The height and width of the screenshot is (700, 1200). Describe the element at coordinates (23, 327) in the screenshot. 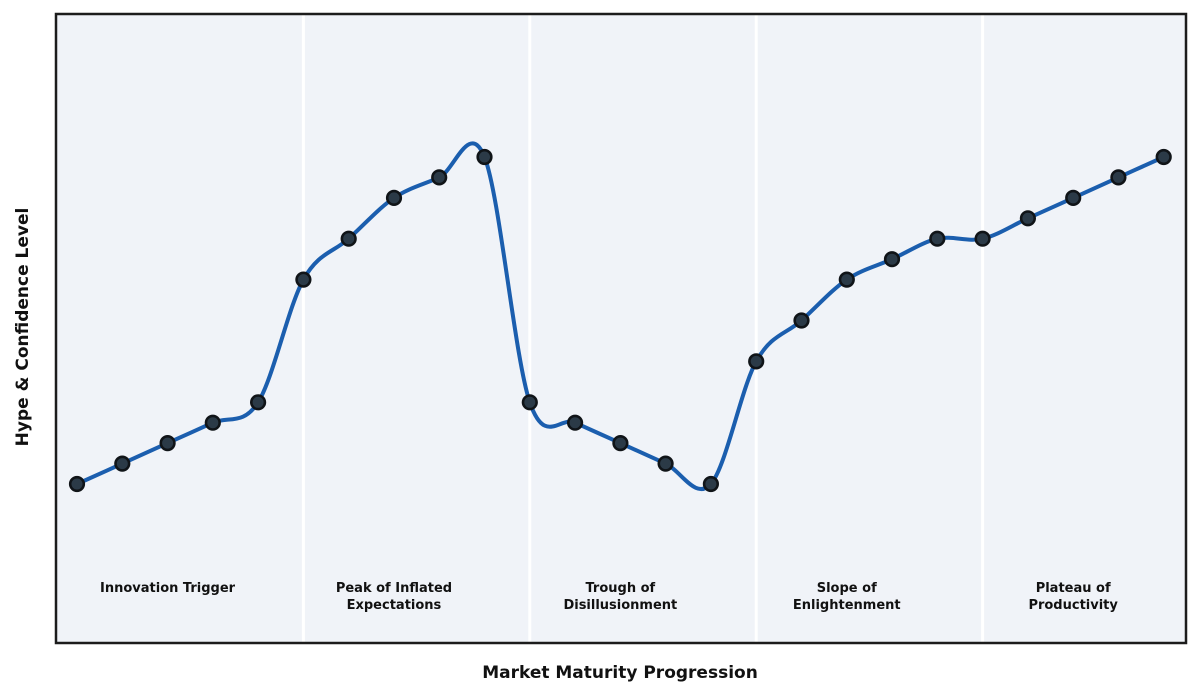

I see `y-axis-label: Hype & Confidence Level` at that location.